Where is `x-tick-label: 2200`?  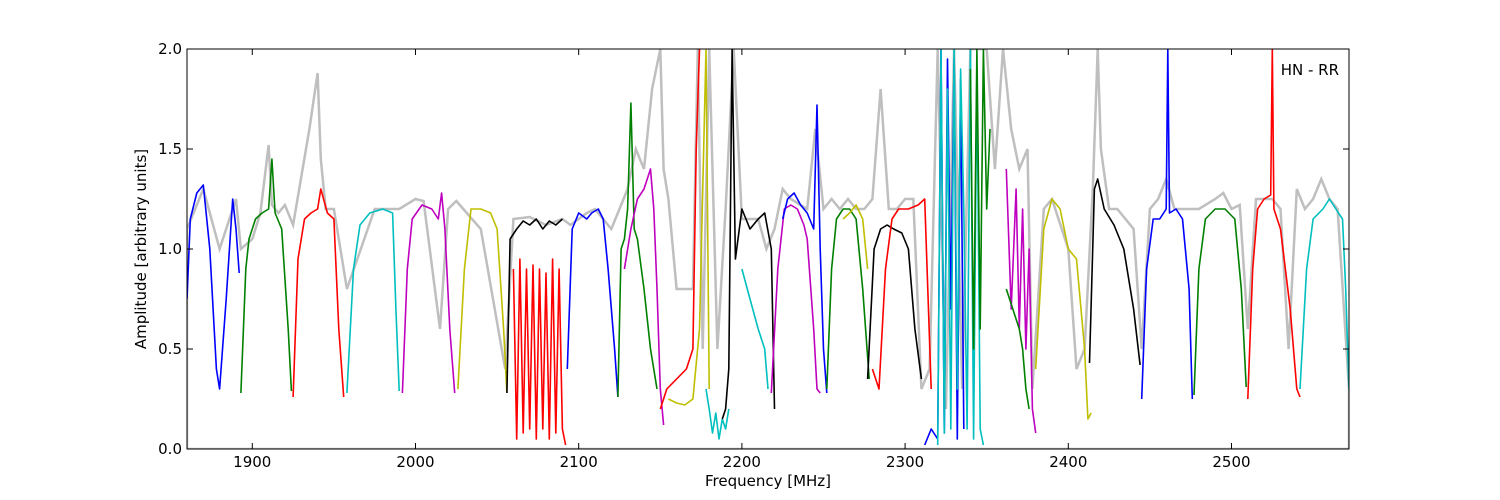
x-tick-label: 2200 is located at coordinates (742, 462).